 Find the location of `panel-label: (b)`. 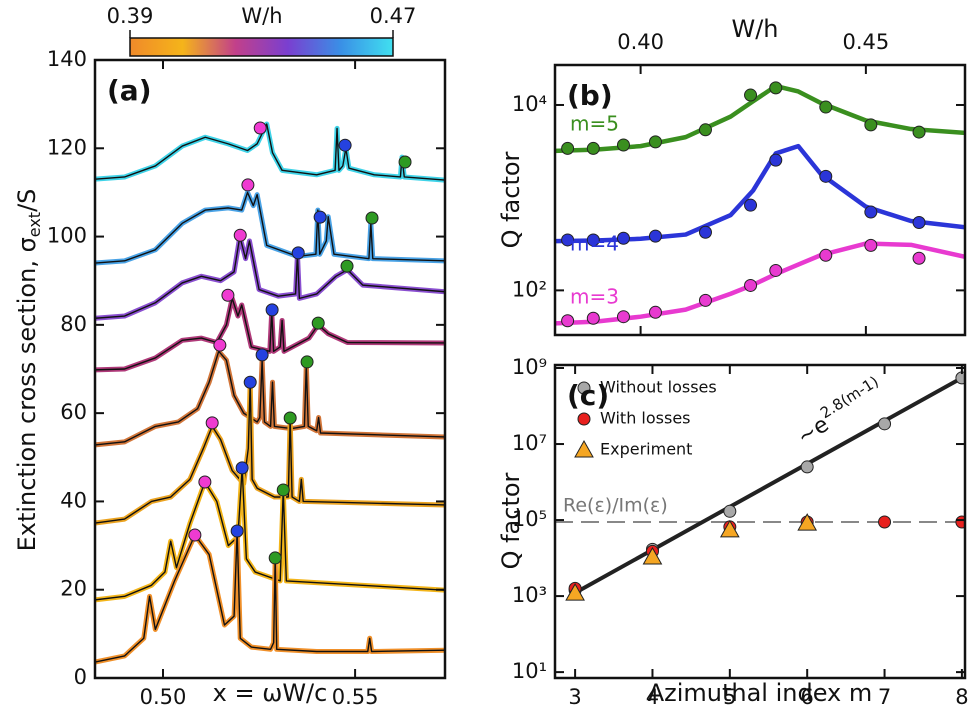

panel-label: (b) is located at coordinates (590, 95).